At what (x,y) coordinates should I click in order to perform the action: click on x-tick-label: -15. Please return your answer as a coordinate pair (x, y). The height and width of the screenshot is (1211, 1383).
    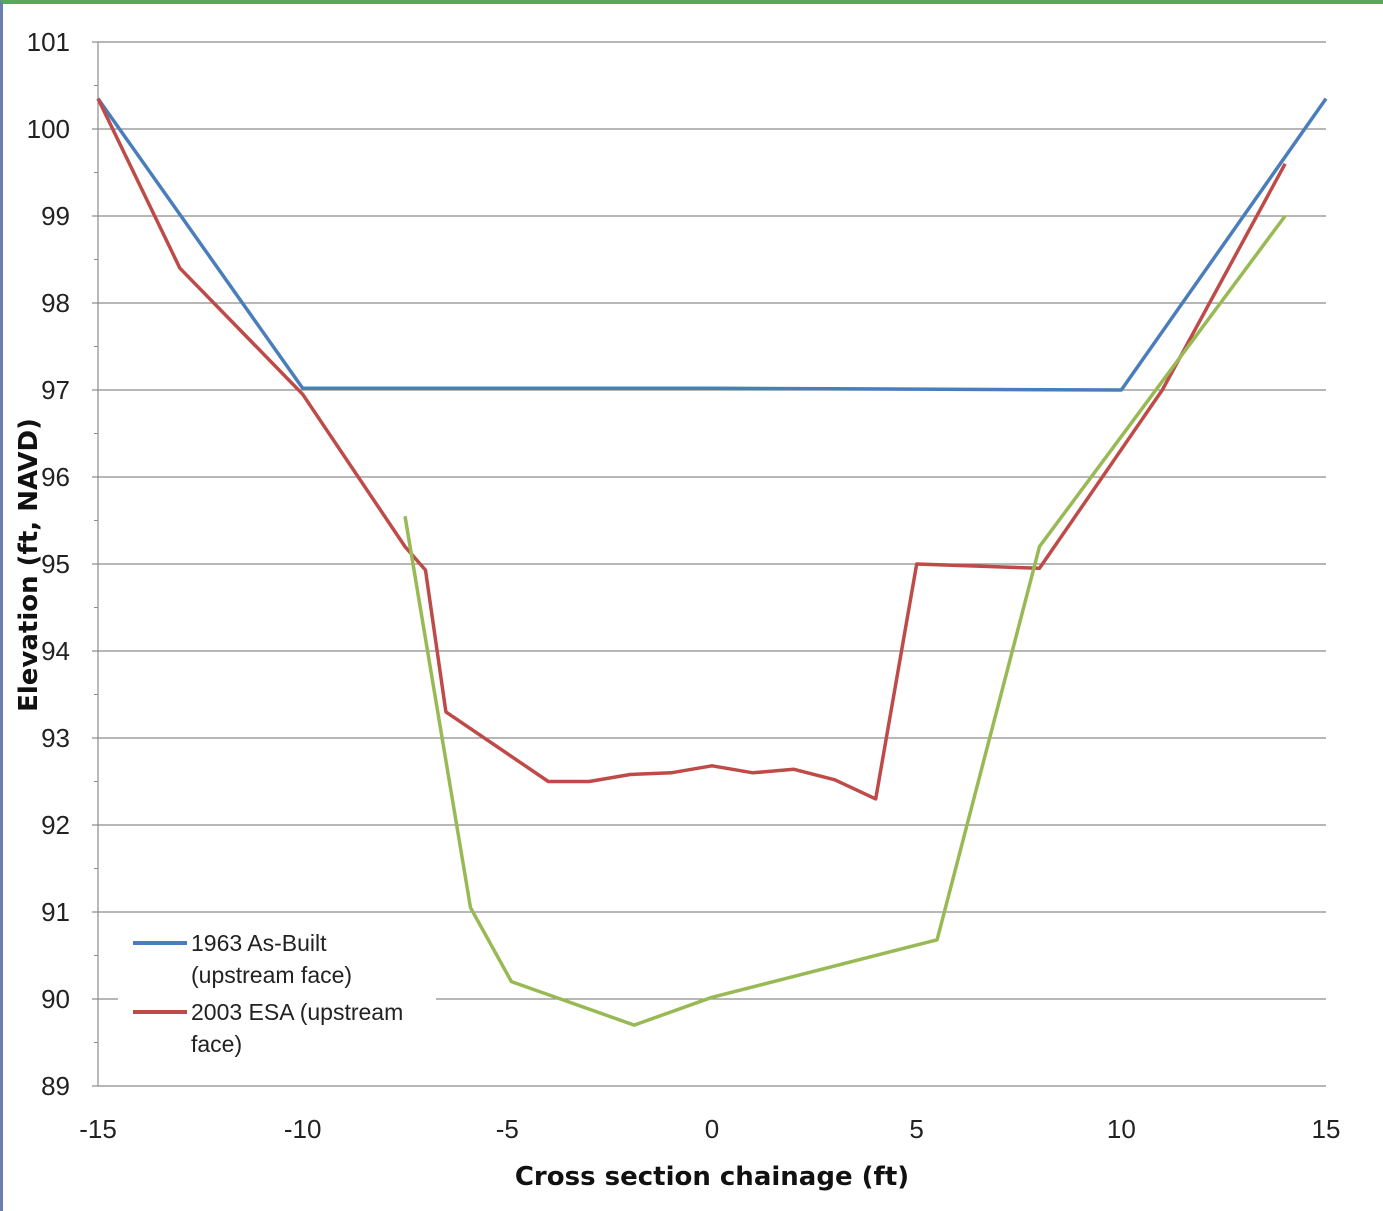
    Looking at the image, I should click on (98, 1129).